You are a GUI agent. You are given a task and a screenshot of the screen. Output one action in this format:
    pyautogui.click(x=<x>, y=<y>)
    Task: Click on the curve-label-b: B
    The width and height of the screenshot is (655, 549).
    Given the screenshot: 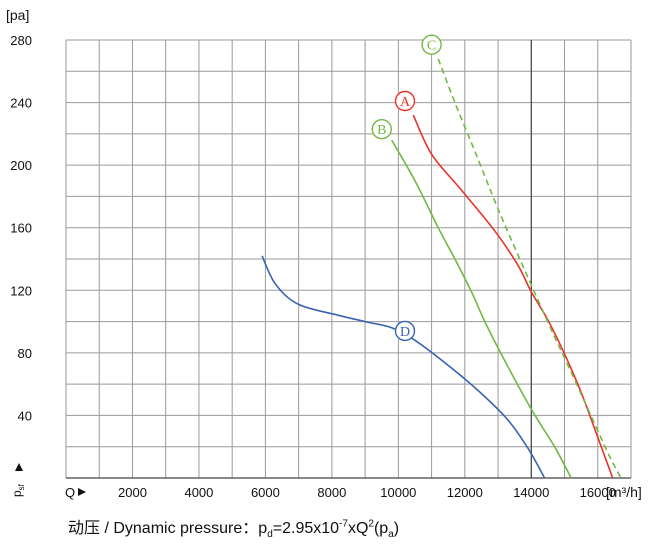 What is the action you would take?
    pyautogui.click(x=381, y=129)
    